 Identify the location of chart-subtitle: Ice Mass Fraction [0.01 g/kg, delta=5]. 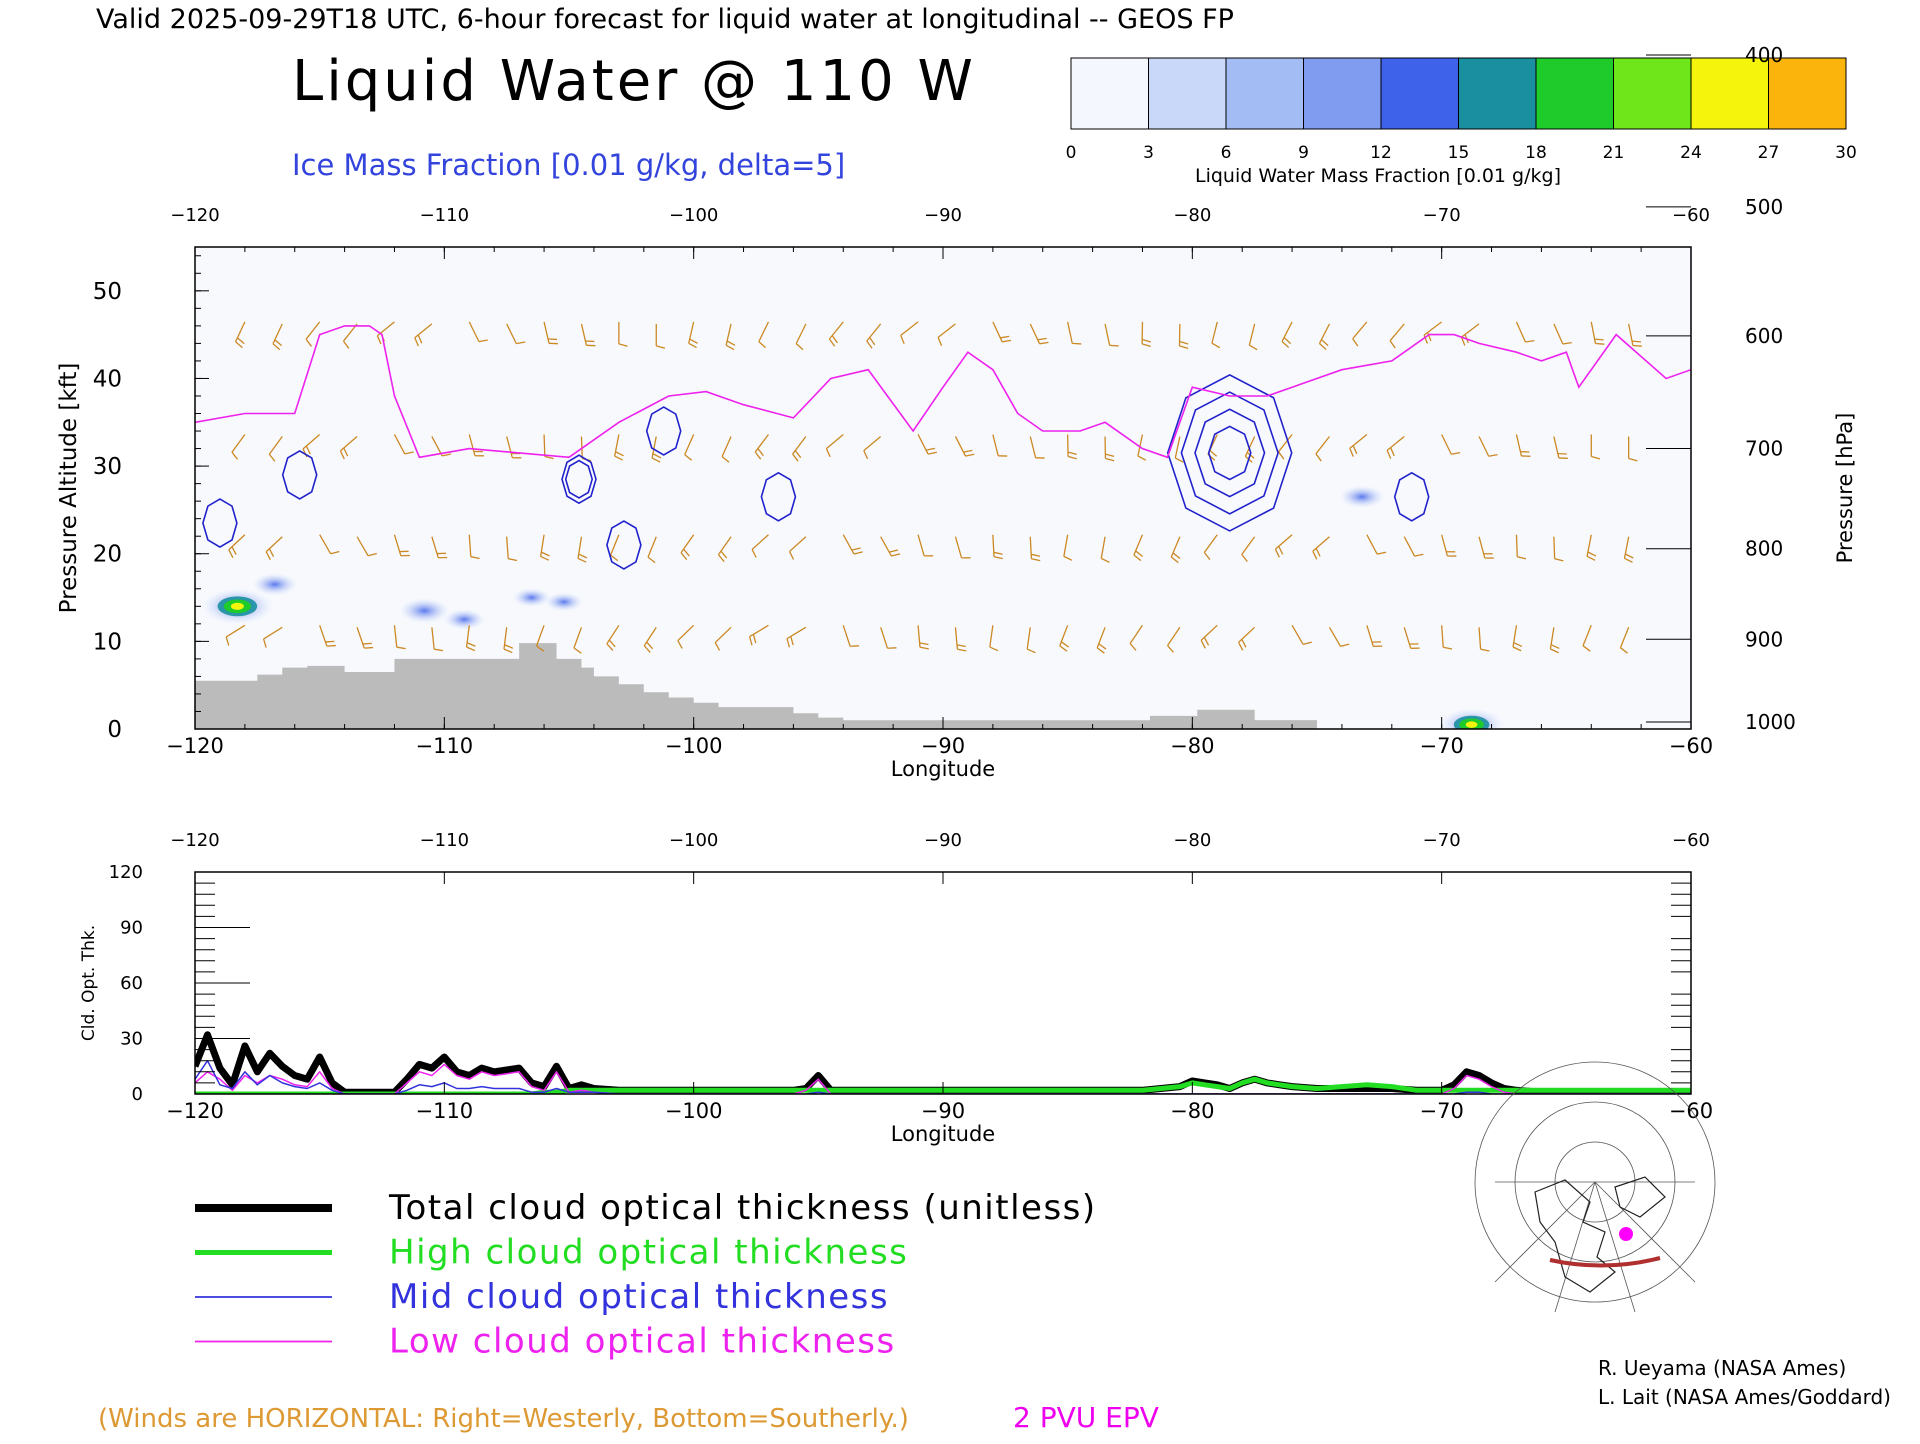
(568, 165).